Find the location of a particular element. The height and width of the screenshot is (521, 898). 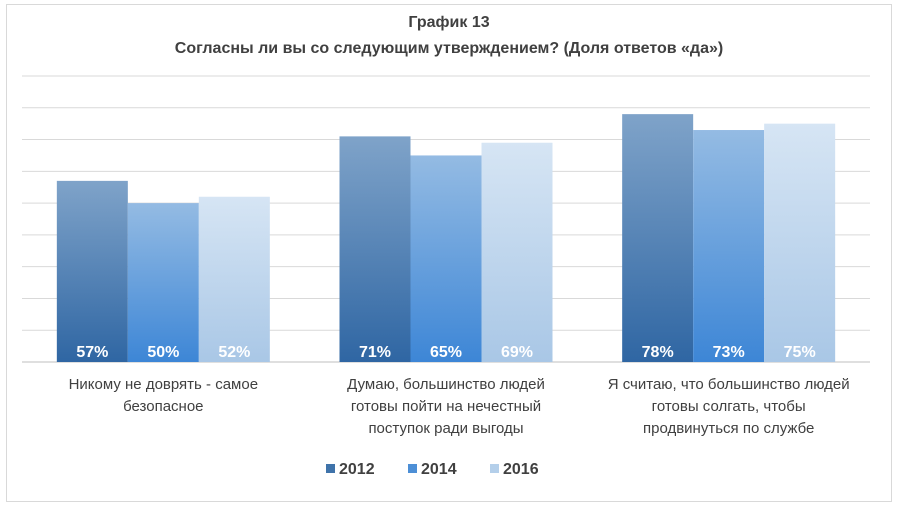

legend: 2012 2014 2016 is located at coordinates (432, 469).